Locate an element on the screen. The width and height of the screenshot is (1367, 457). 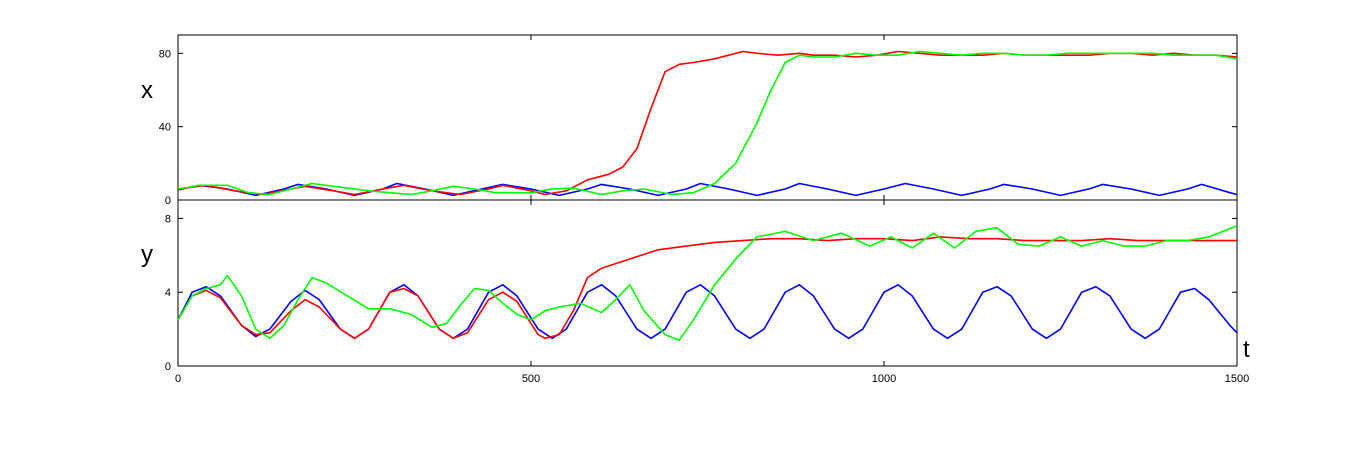
top-y-axis-label: x is located at coordinates (147, 90).